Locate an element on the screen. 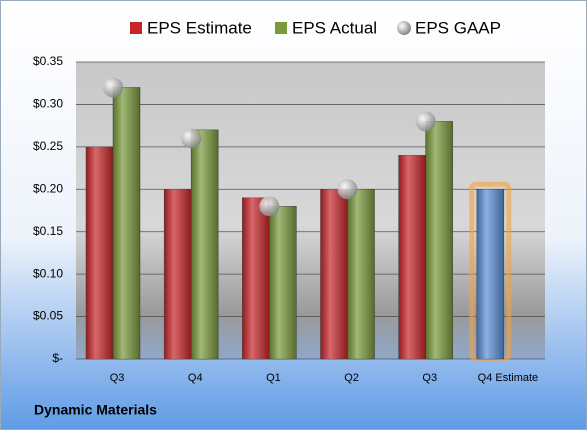 This screenshot has width=587, height=435. x-tick-label: Q2 is located at coordinates (351, 378).